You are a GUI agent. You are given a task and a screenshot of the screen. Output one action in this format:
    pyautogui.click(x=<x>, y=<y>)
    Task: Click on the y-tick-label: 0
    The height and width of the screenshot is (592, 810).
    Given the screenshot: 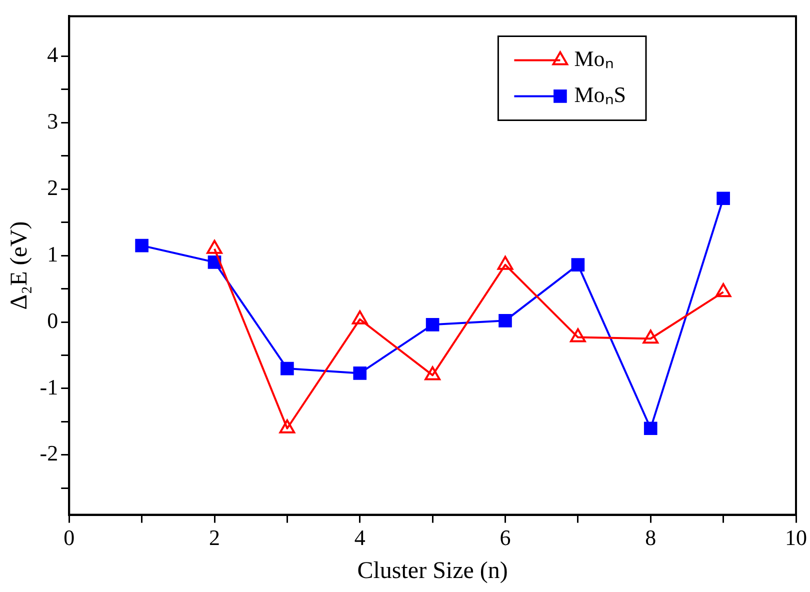 What is the action you would take?
    pyautogui.click(x=52, y=320)
    